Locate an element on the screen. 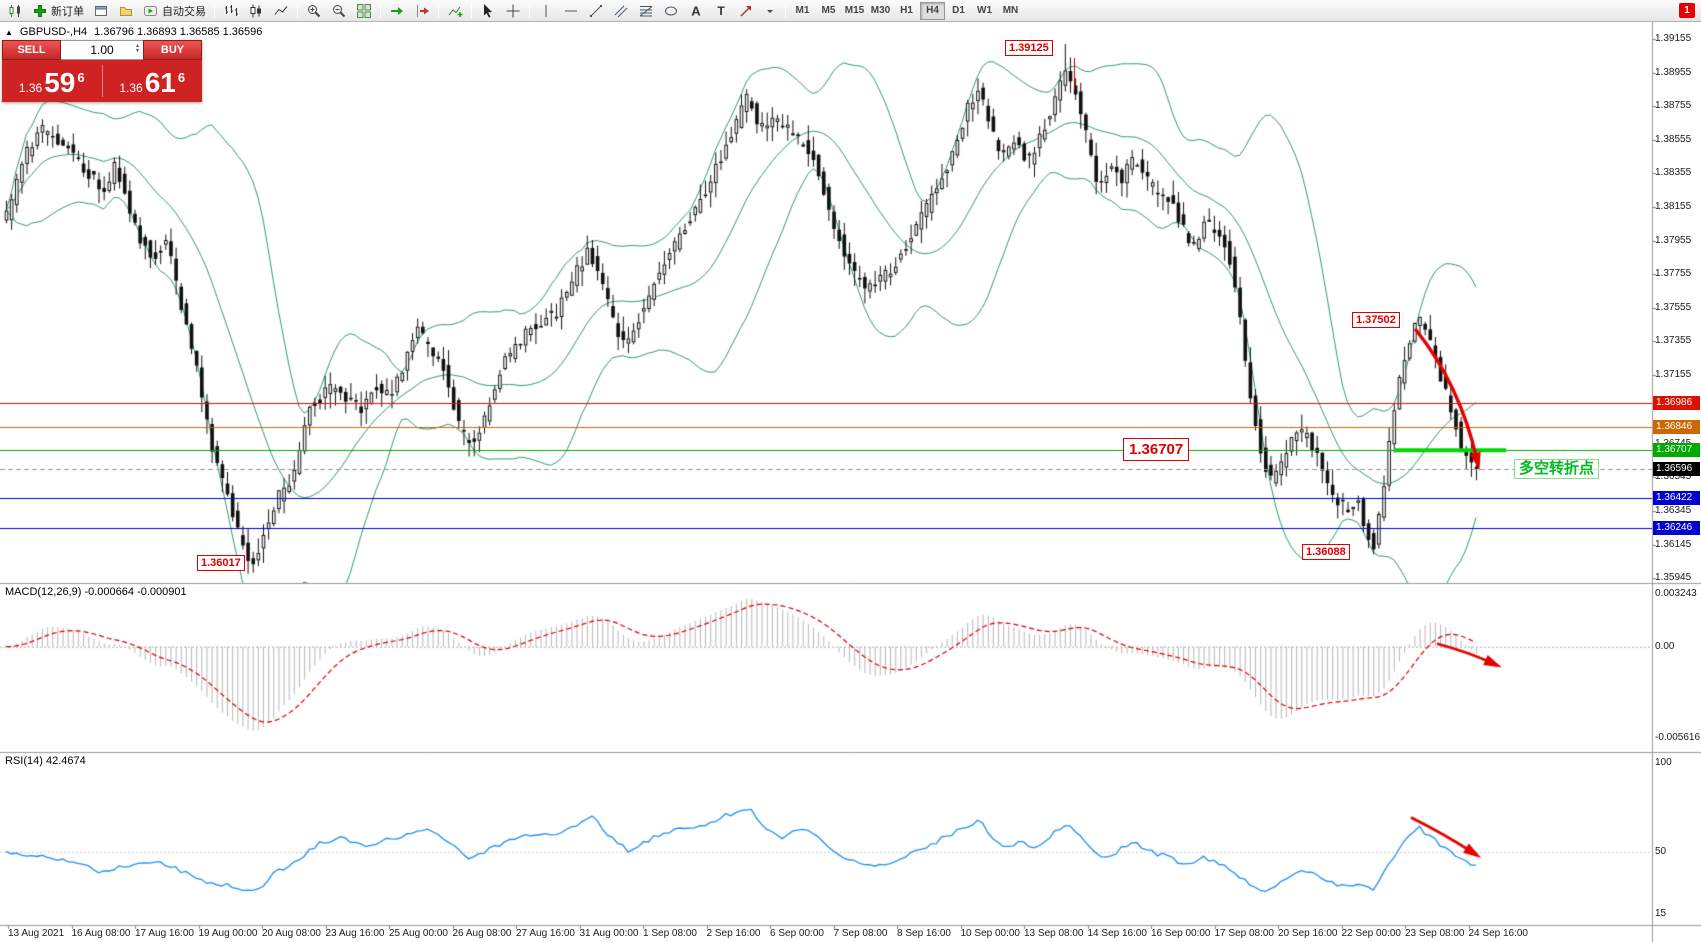 This screenshot has width=1701, height=942. fibo-icon is located at coordinates (646, 11).